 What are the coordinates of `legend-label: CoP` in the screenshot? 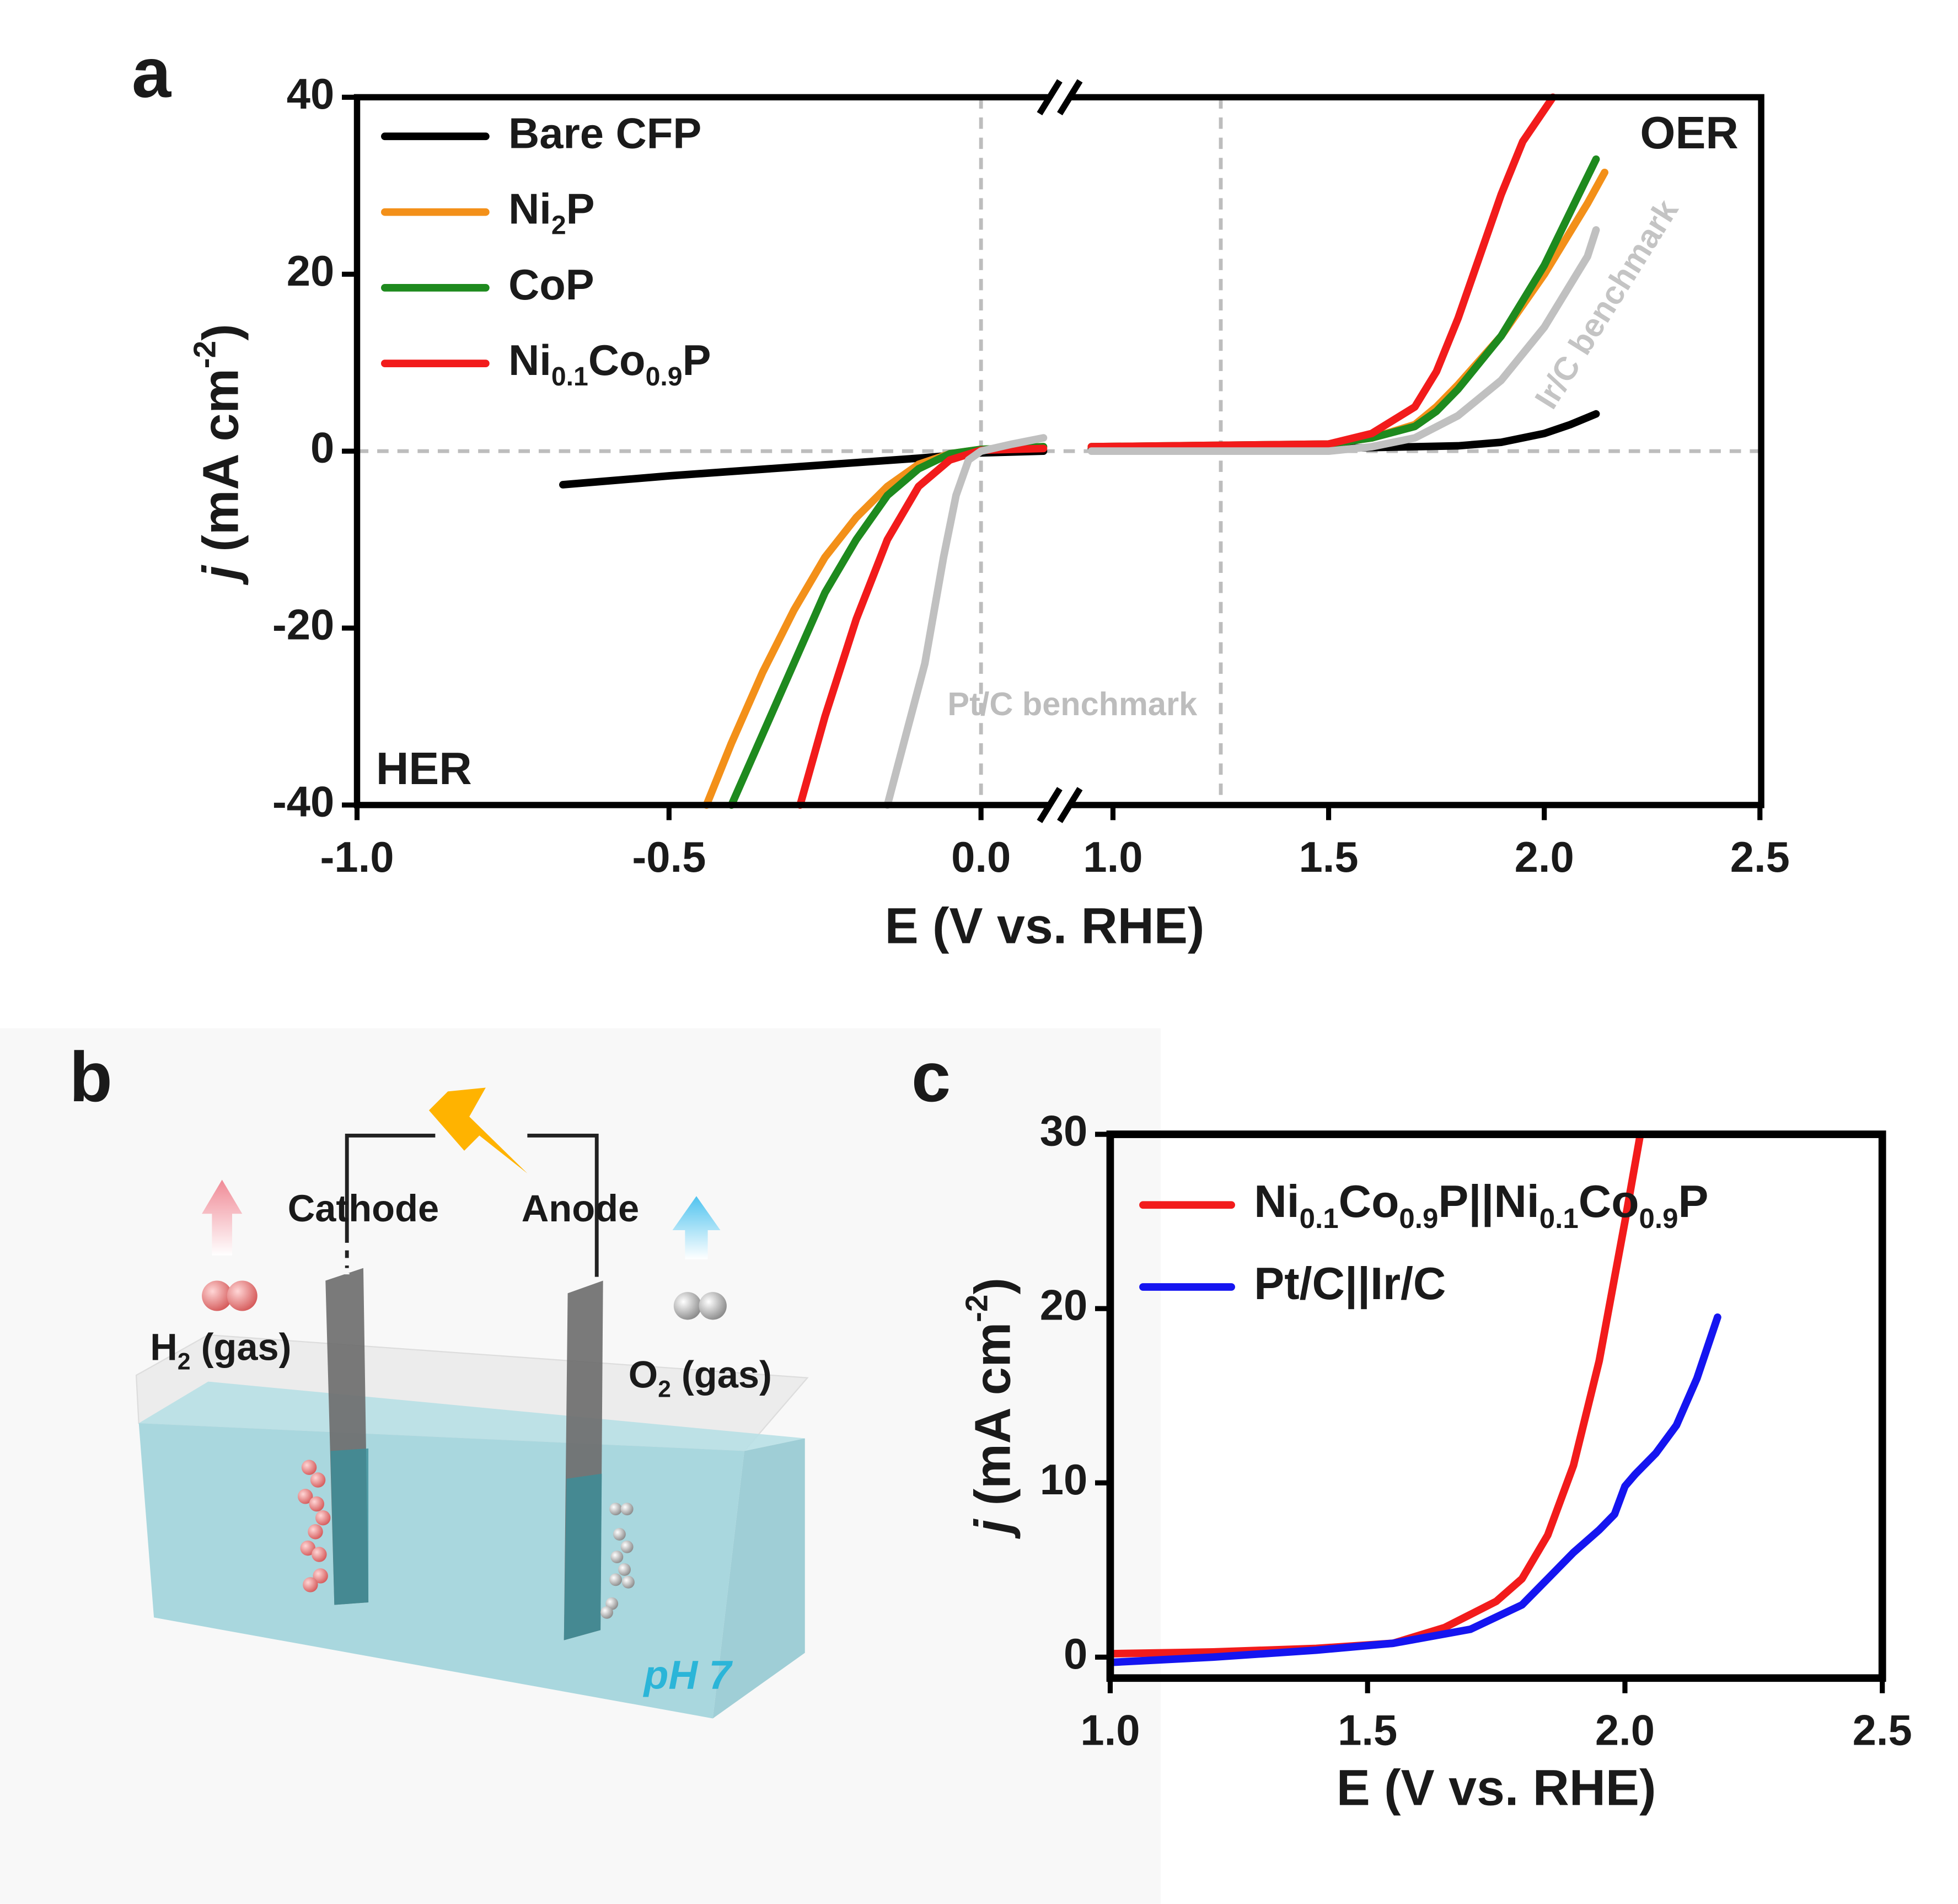 It's located at (551, 285).